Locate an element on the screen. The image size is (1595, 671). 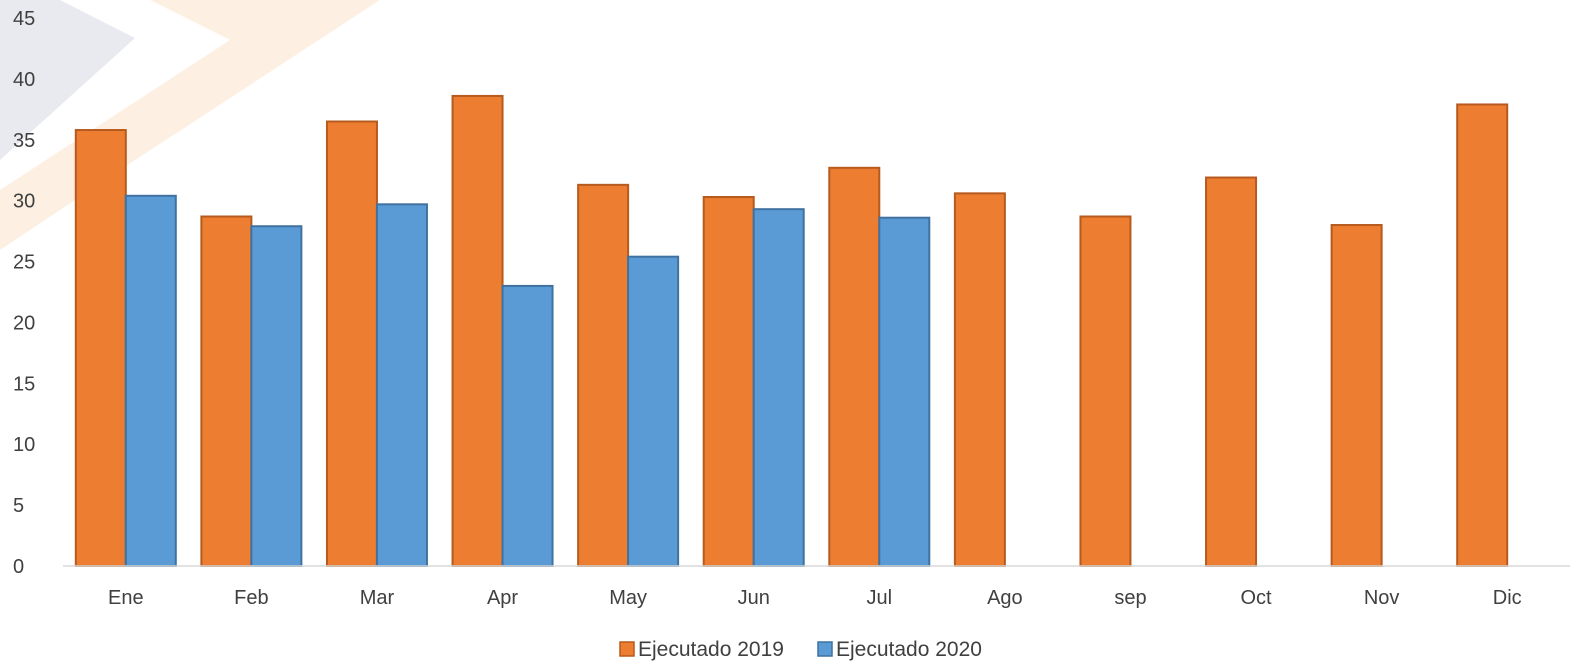
bar-ejecutado-2019-mar is located at coordinates (351, 343).